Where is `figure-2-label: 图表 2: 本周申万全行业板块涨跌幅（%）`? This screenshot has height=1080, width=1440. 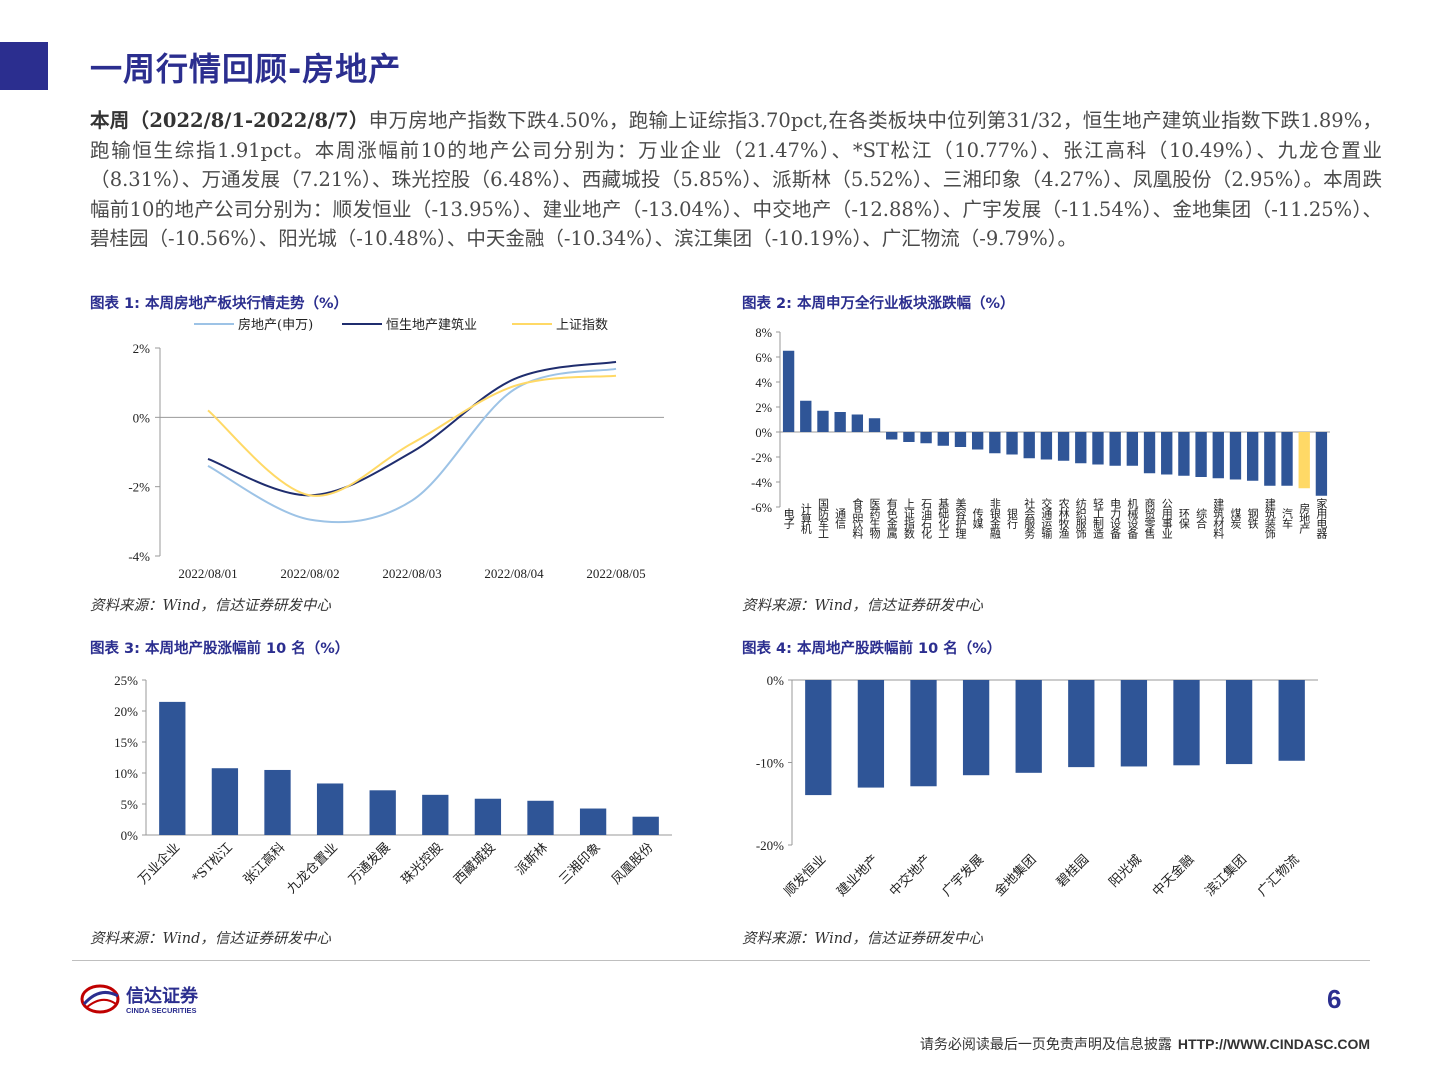 figure-2-label: 图表 2: 本周申万全行业板块涨跌幅（%） is located at coordinates (878, 304).